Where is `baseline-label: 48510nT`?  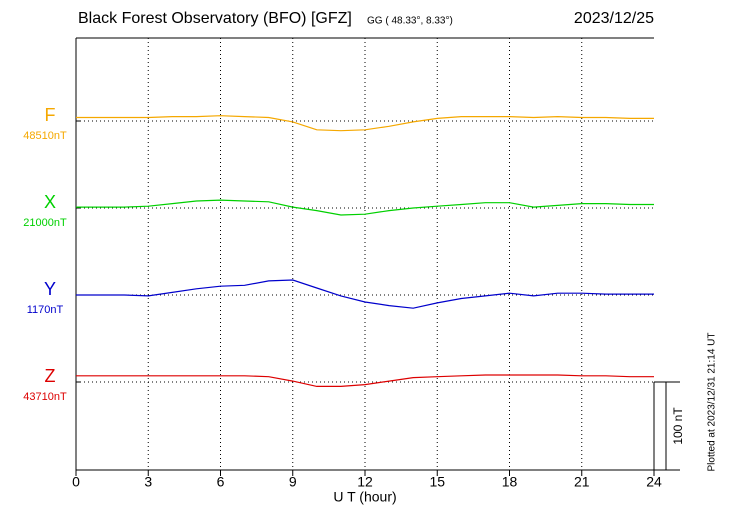 baseline-label: 48510nT is located at coordinates (45, 136).